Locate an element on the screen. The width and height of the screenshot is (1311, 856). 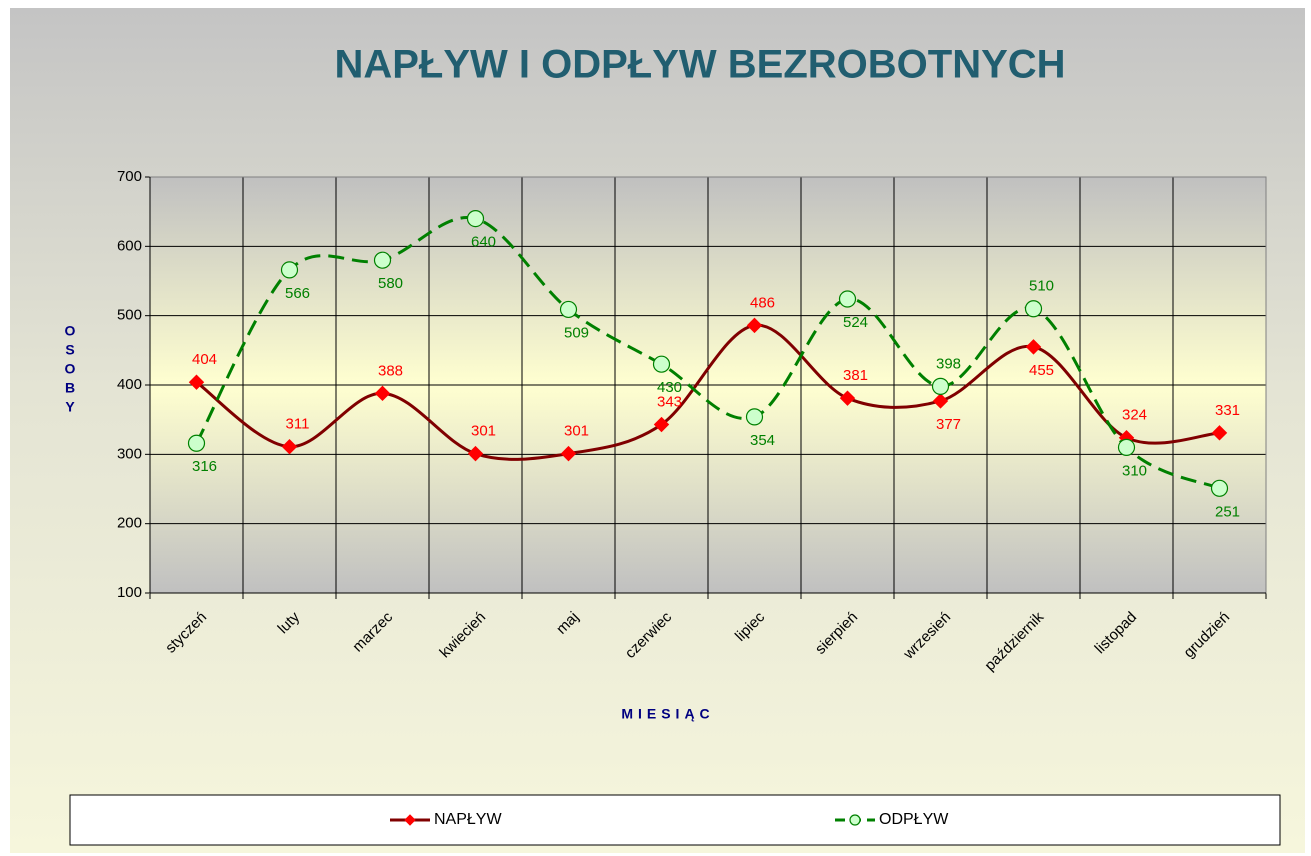
data-label: 430 is located at coordinates (669, 387).